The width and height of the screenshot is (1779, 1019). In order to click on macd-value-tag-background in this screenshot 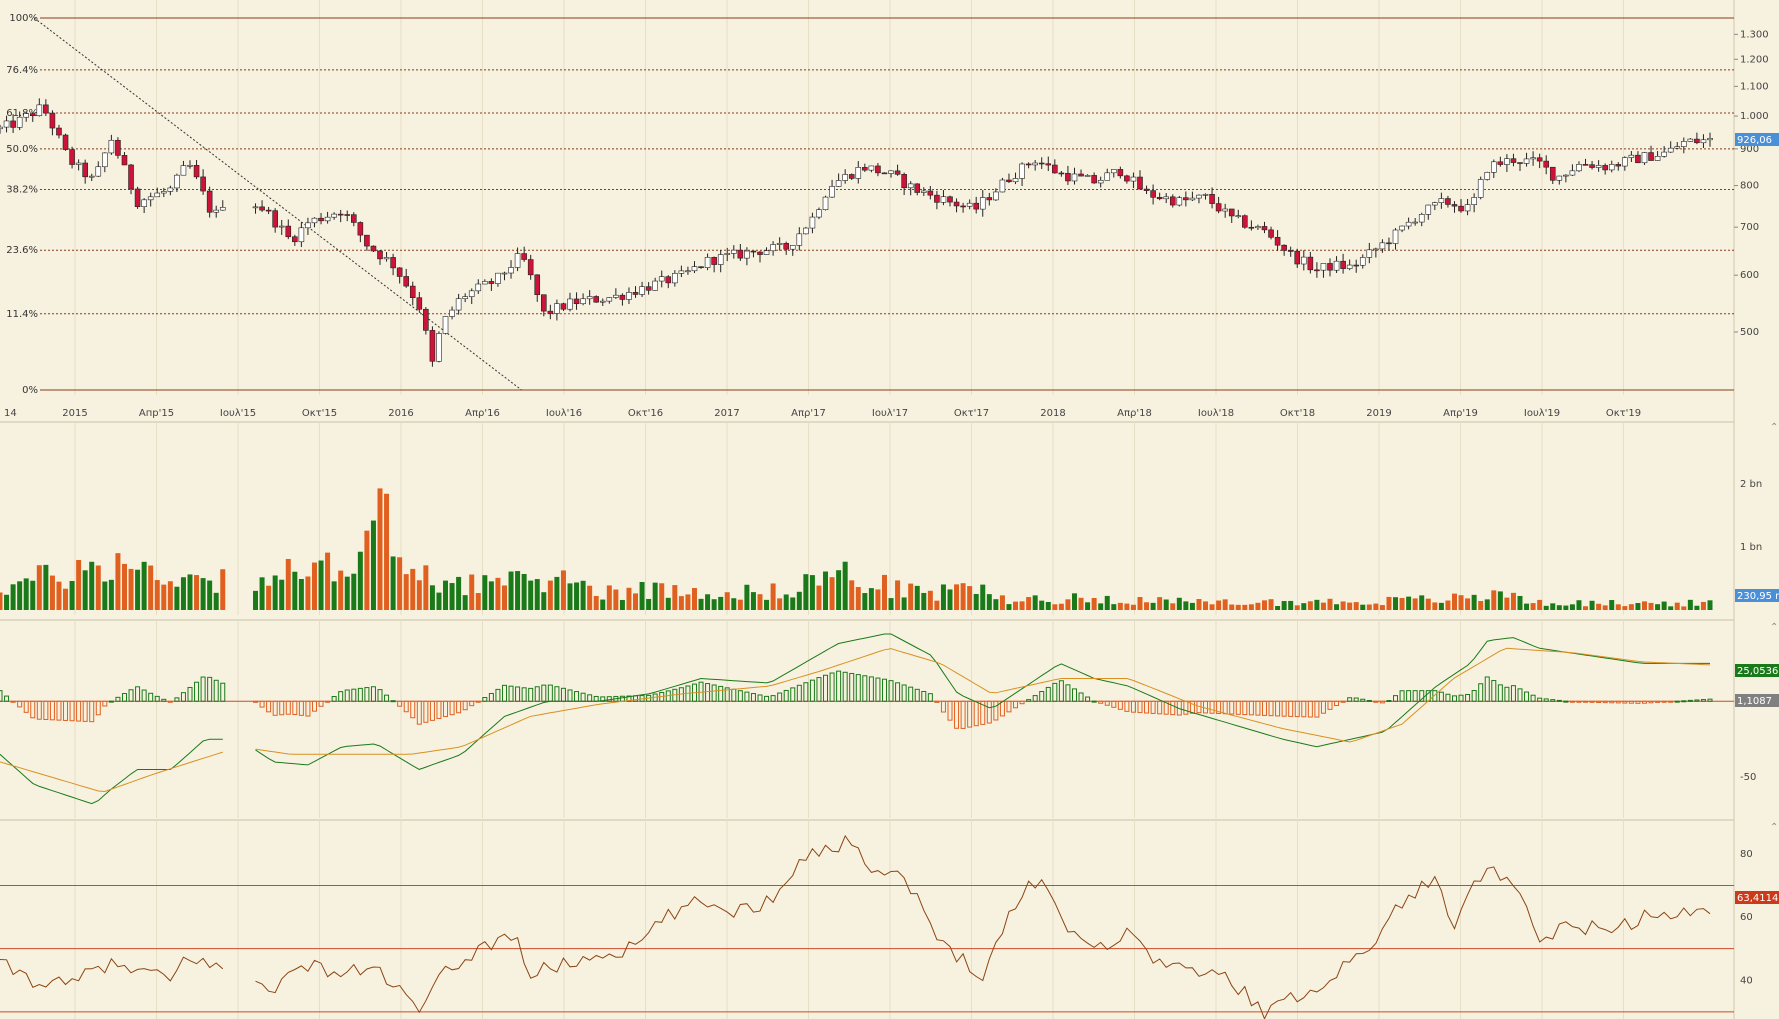, I will do `click(1757, 670)`.